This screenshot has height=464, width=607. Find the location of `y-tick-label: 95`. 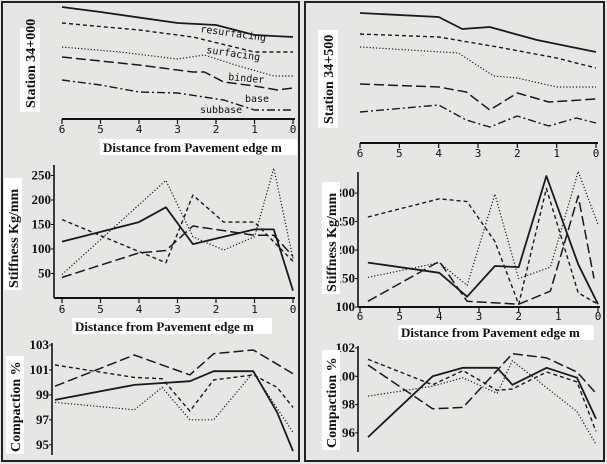

y-tick-label: 95 is located at coordinates (43, 444).